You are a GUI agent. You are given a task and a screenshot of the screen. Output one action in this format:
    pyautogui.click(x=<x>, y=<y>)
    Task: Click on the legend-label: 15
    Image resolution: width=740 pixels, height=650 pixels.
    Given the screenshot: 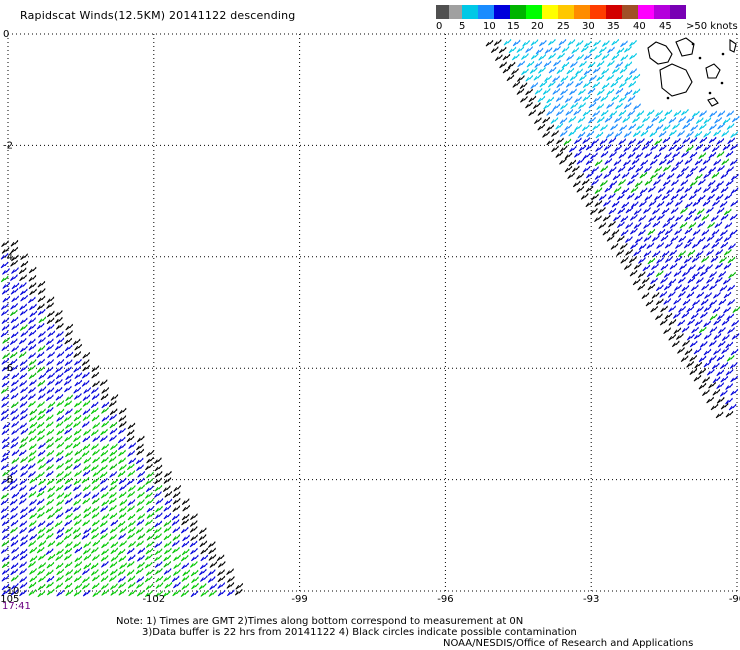 What is the action you would take?
    pyautogui.click(x=513, y=26)
    